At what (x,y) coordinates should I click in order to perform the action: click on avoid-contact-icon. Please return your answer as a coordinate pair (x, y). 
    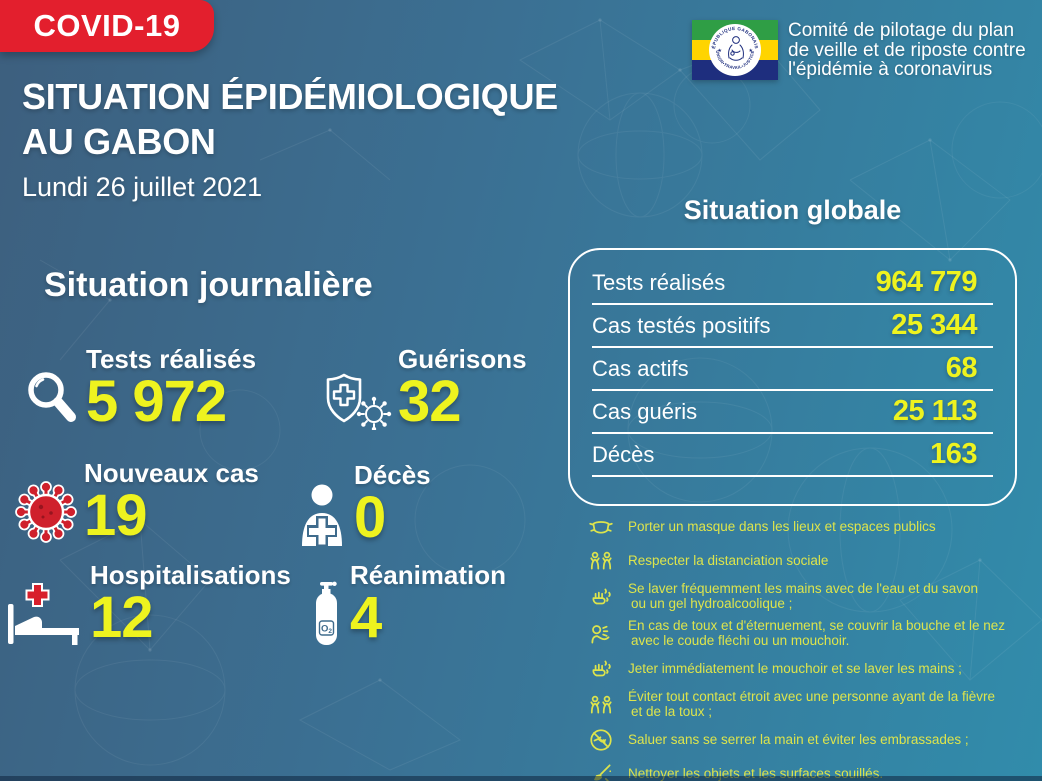
    Looking at the image, I should click on (601, 705).